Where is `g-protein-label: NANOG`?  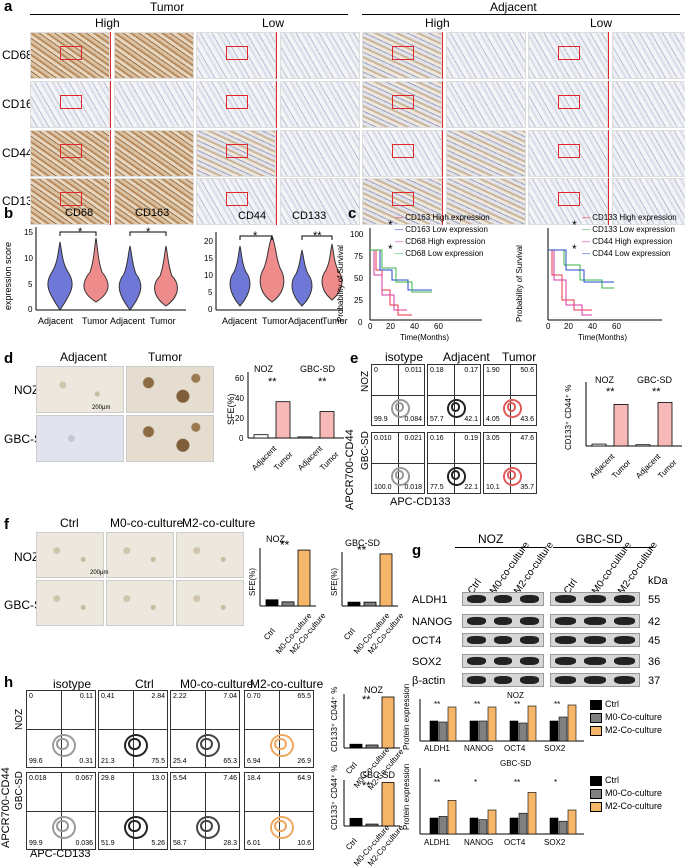
g-protein-label: NANOG is located at coordinates (432, 622).